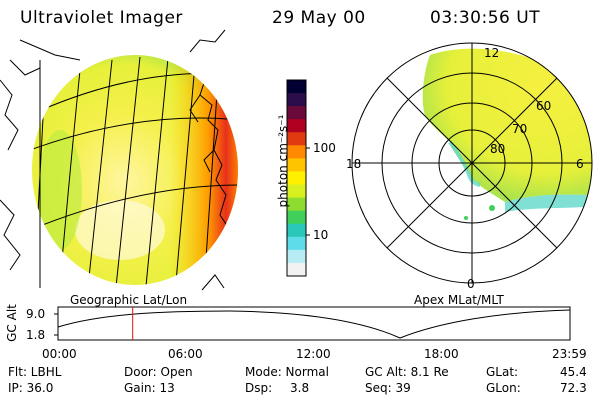  What do you see at coordinates (31, 388) in the screenshot?
I see `ip-status: IP: 36.0` at bounding box center [31, 388].